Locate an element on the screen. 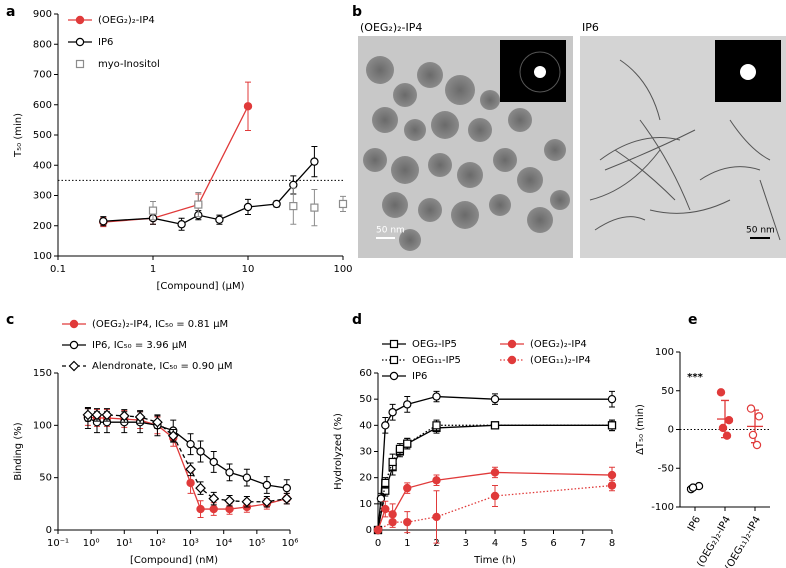  x-tick-label: 4 is located at coordinates (495, 543).